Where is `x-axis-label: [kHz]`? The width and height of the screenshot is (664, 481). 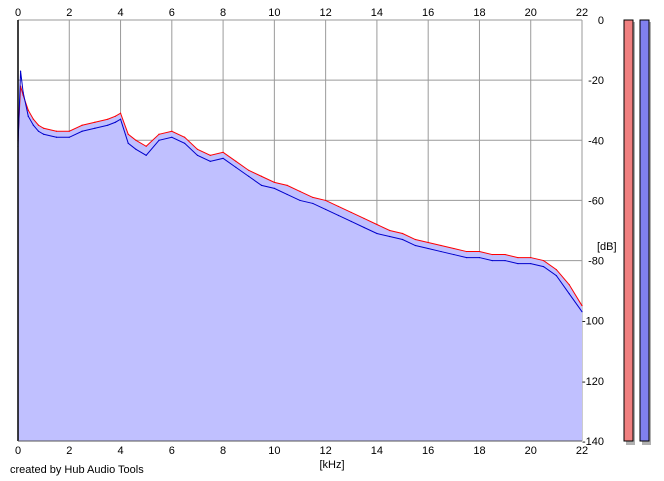 x-axis-label: [kHz] is located at coordinates (331, 465).